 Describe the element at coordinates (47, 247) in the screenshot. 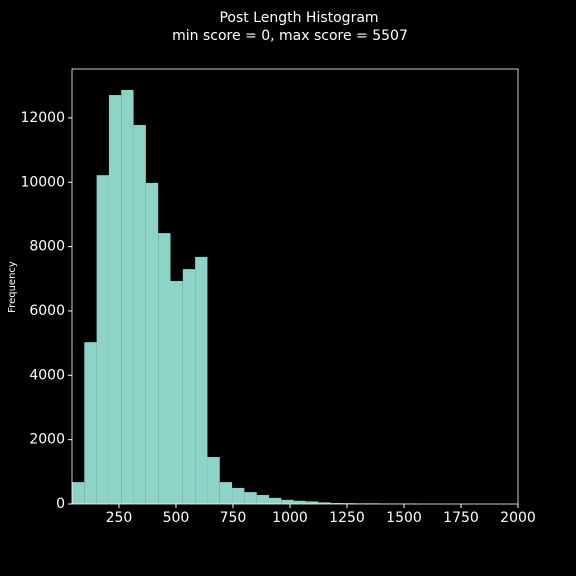

I see `y-tick-label: 8000` at that location.